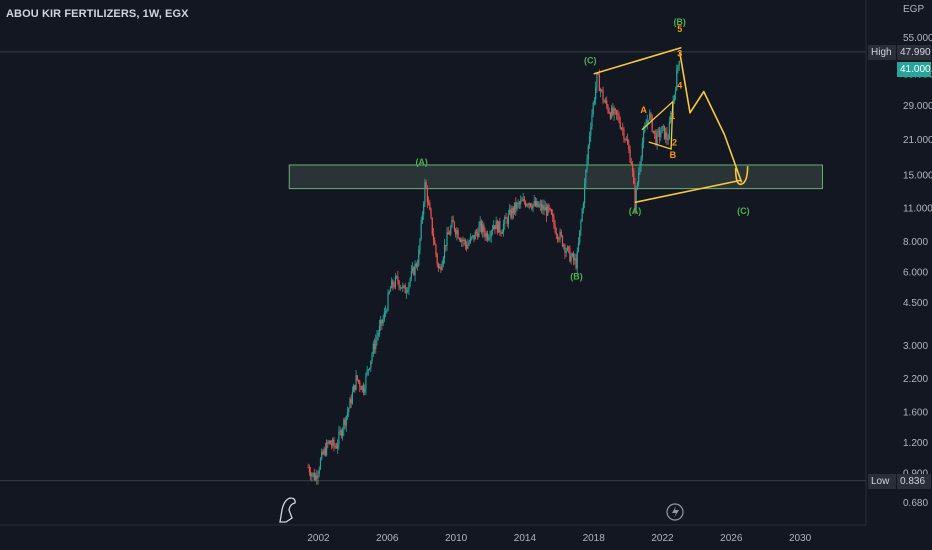 Image resolution: width=932 pixels, height=550 pixels. What do you see at coordinates (679, 22) in the screenshot?
I see `wave-label: (B)` at bounding box center [679, 22].